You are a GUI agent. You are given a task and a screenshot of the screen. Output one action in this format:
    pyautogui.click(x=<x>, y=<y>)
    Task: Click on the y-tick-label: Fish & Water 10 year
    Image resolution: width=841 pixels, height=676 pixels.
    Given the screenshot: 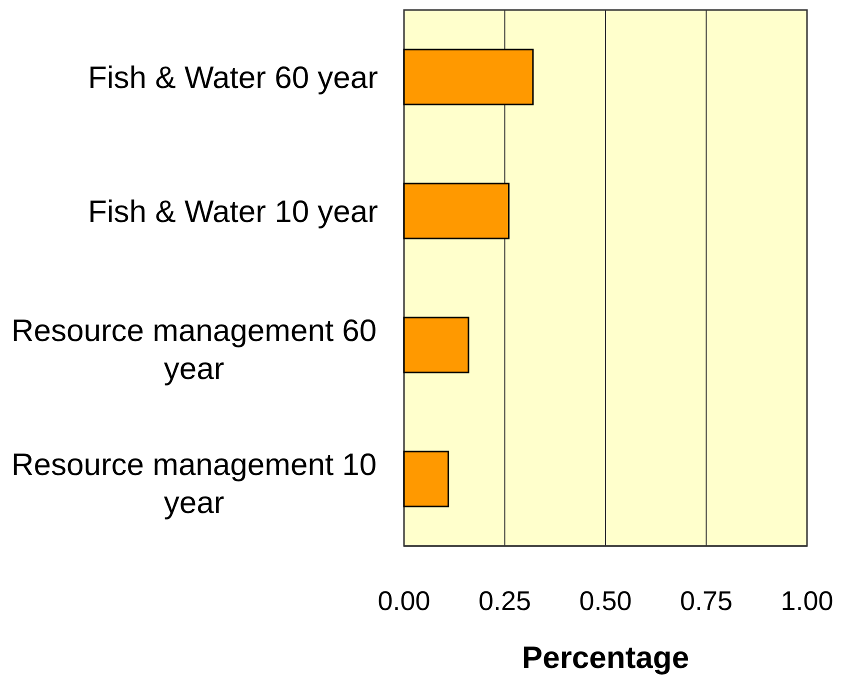 What is the action you would take?
    pyautogui.click(x=233, y=211)
    